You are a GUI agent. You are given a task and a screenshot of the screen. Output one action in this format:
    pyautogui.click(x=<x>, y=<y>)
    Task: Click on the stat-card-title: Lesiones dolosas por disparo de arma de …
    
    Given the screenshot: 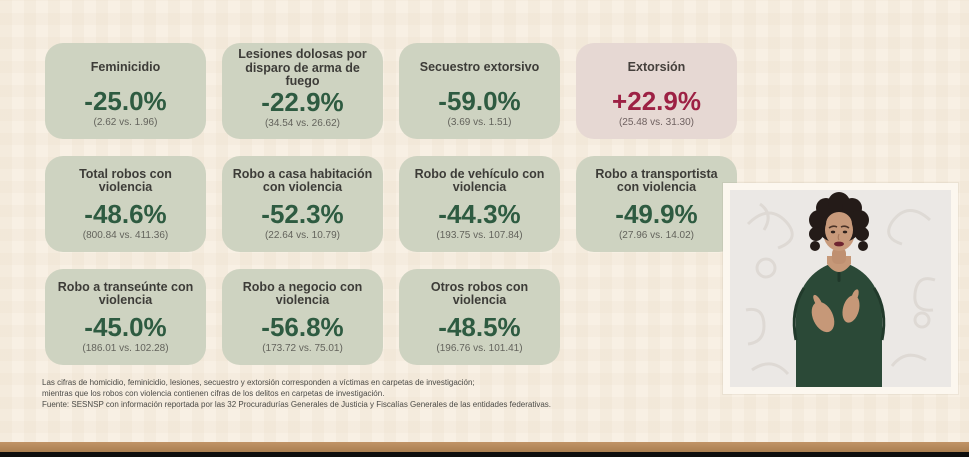 What is the action you would take?
    pyautogui.click(x=302, y=67)
    